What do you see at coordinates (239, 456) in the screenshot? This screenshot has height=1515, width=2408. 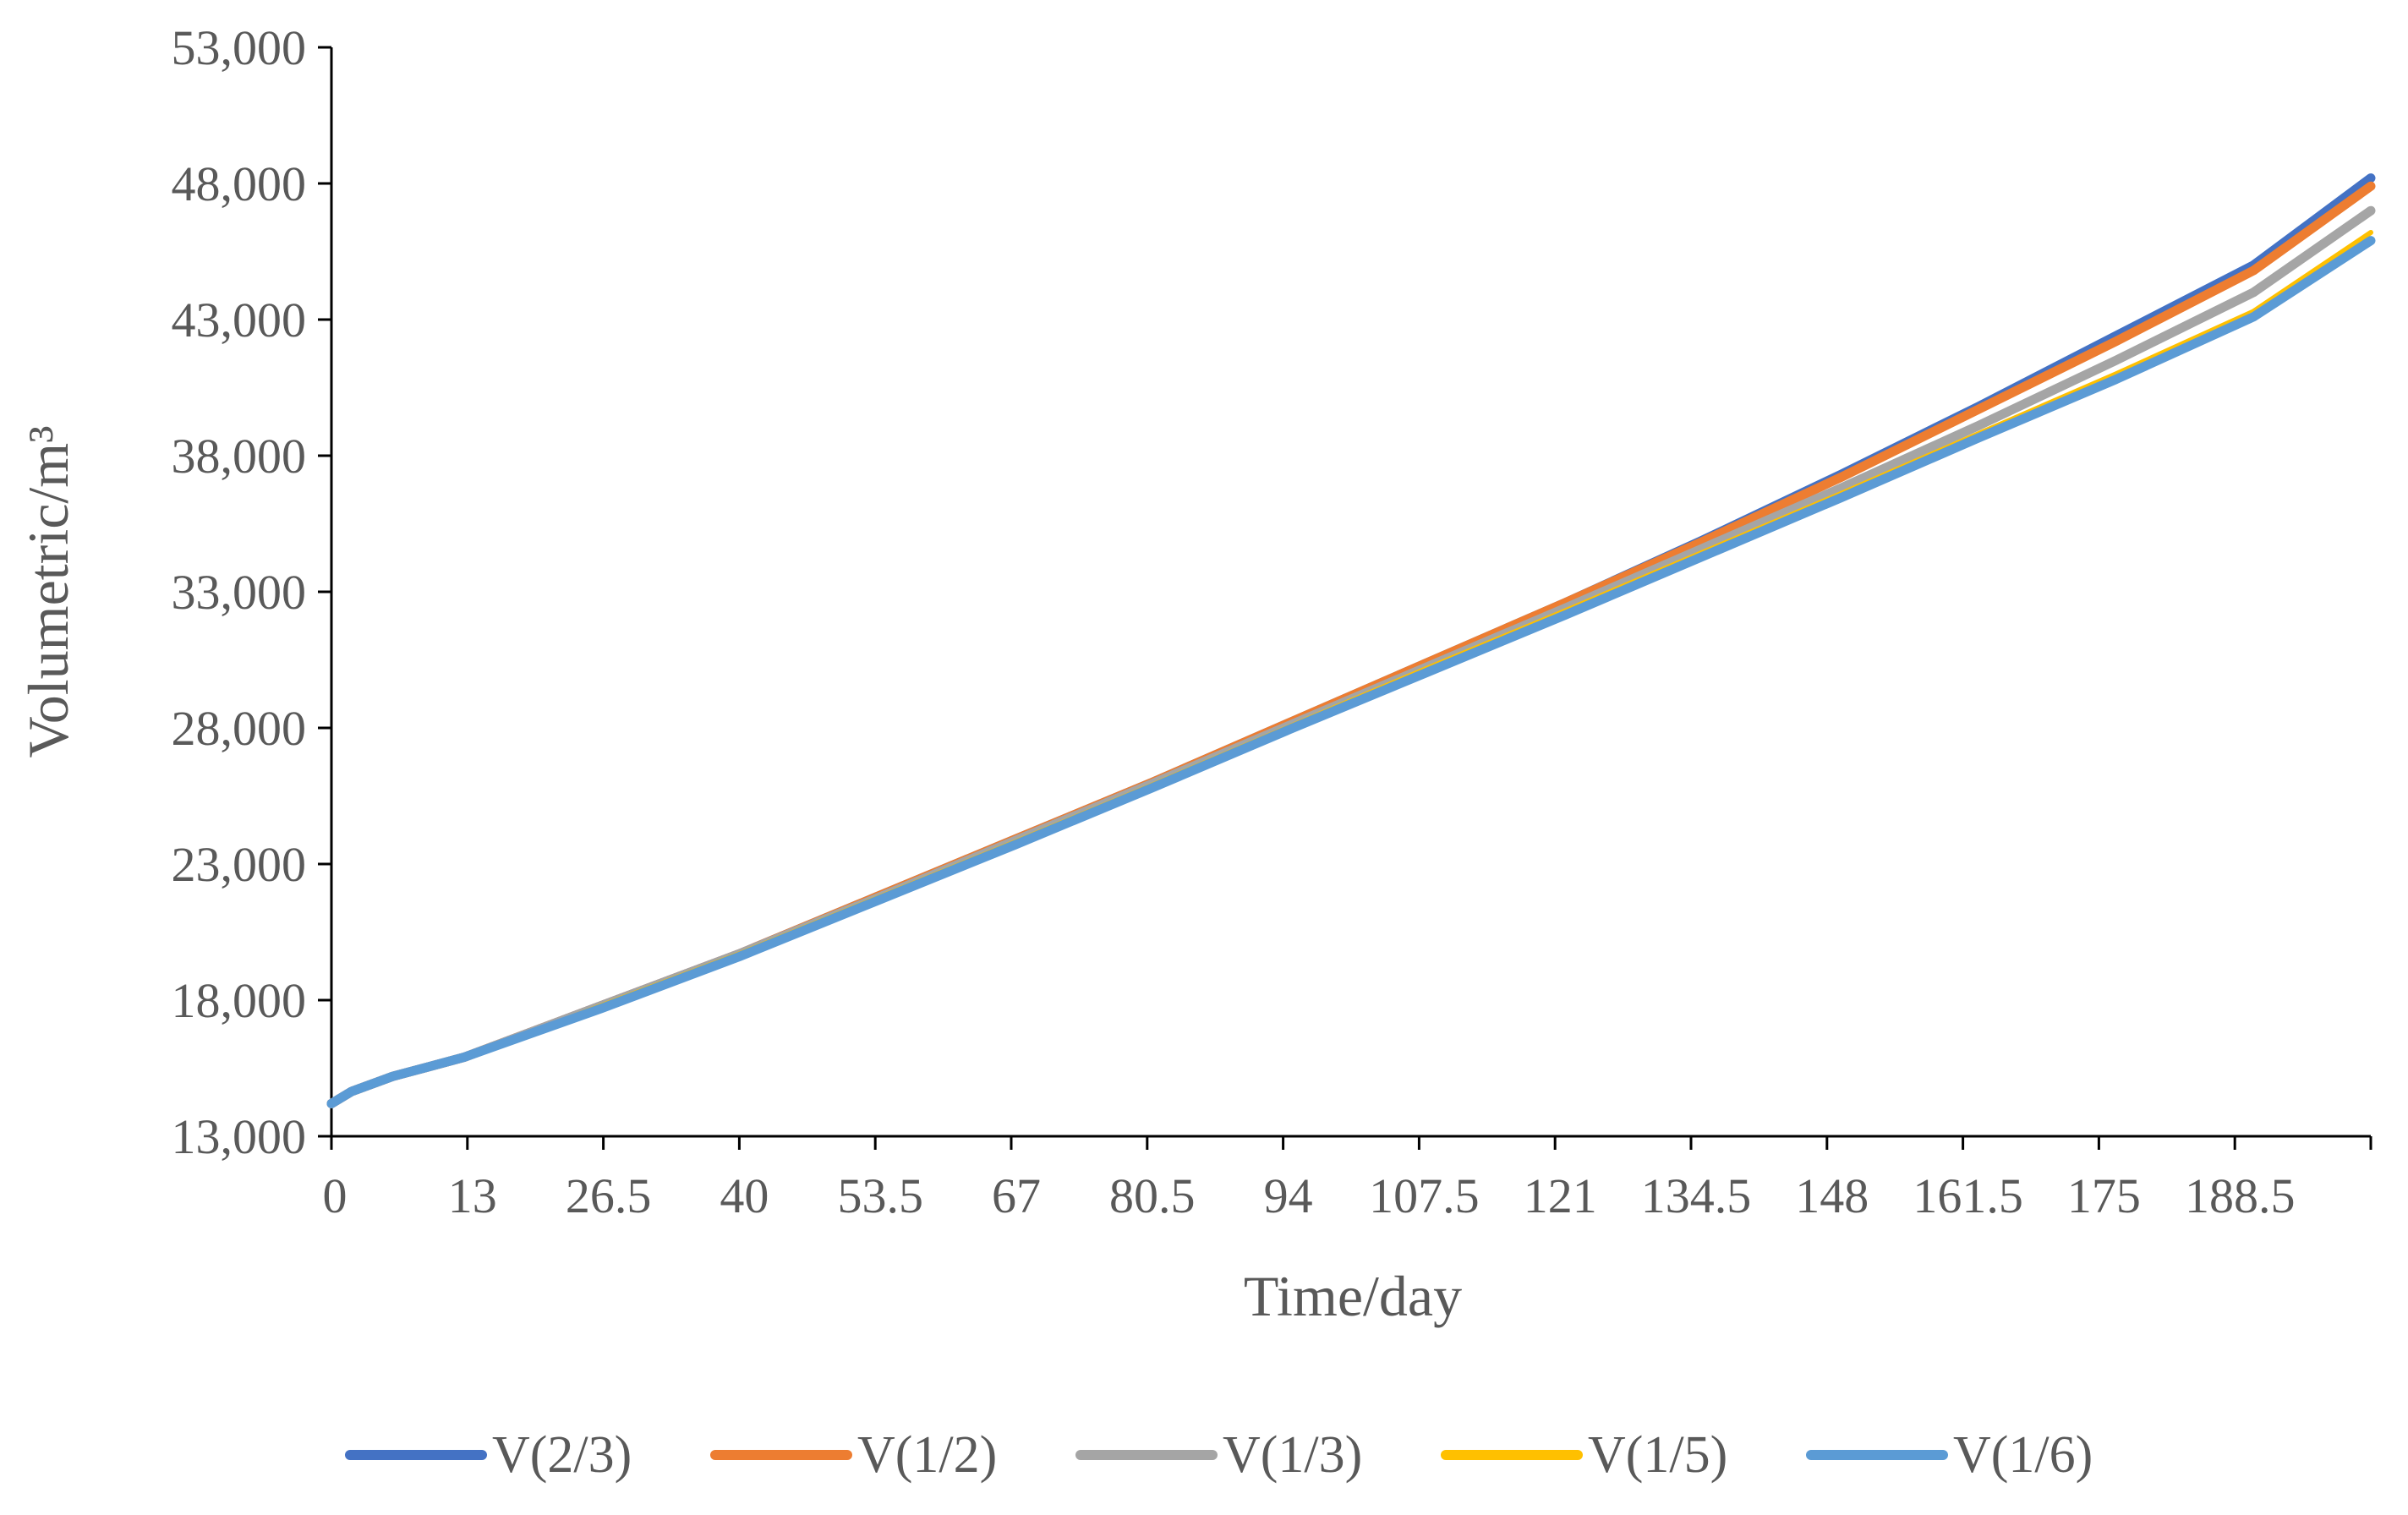 I see `y-tick-label: 38,000` at bounding box center [239, 456].